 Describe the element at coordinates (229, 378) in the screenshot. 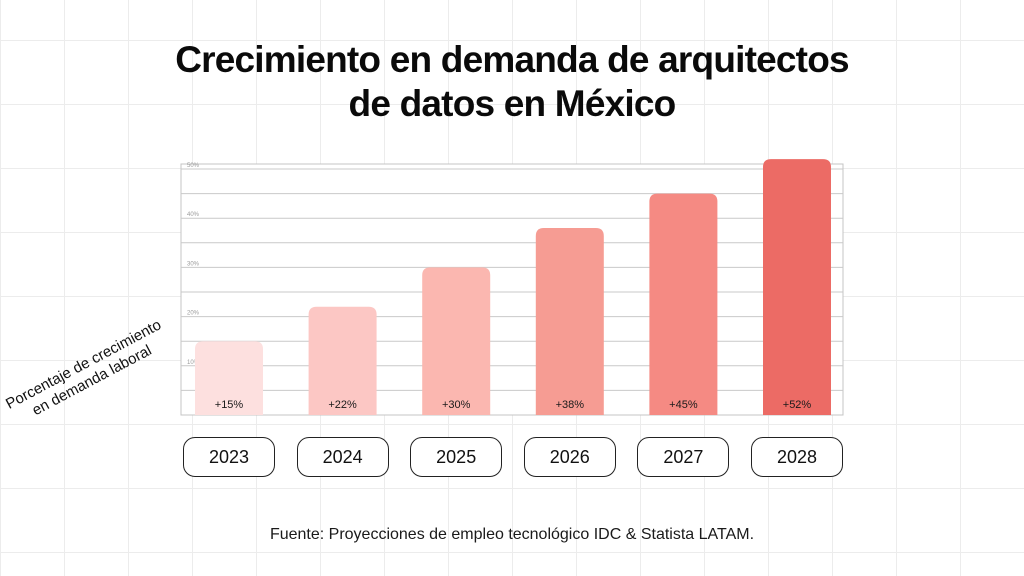

I see `bar-2023` at that location.